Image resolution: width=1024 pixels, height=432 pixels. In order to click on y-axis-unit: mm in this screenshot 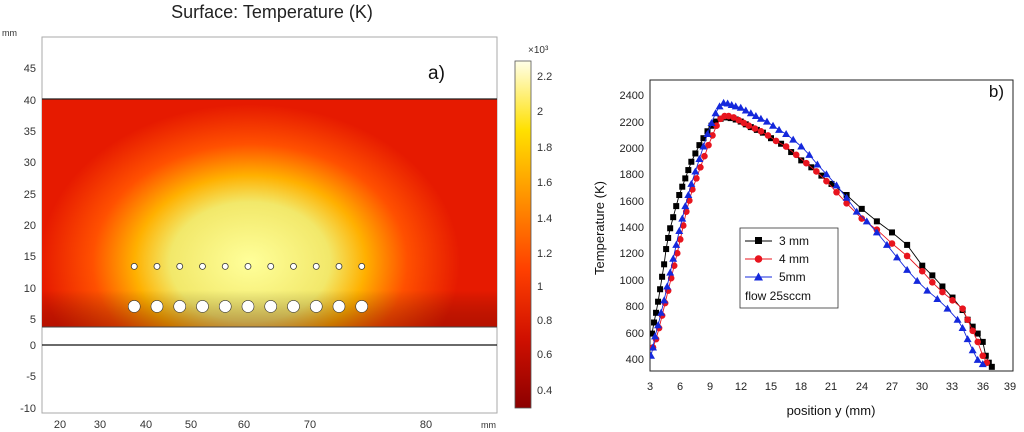, I will do `click(9, 33)`.